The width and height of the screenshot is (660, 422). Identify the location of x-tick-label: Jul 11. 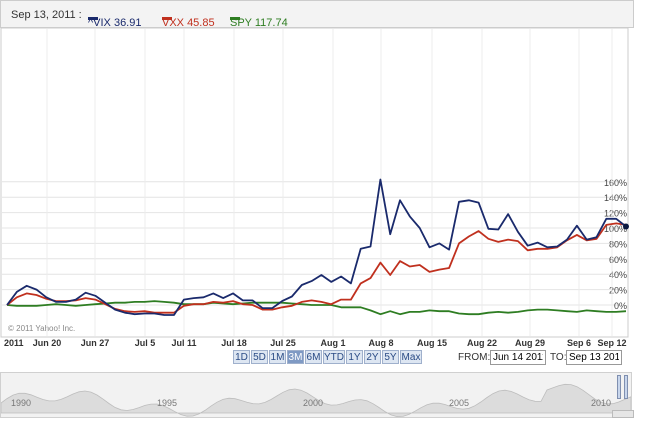
(183, 343).